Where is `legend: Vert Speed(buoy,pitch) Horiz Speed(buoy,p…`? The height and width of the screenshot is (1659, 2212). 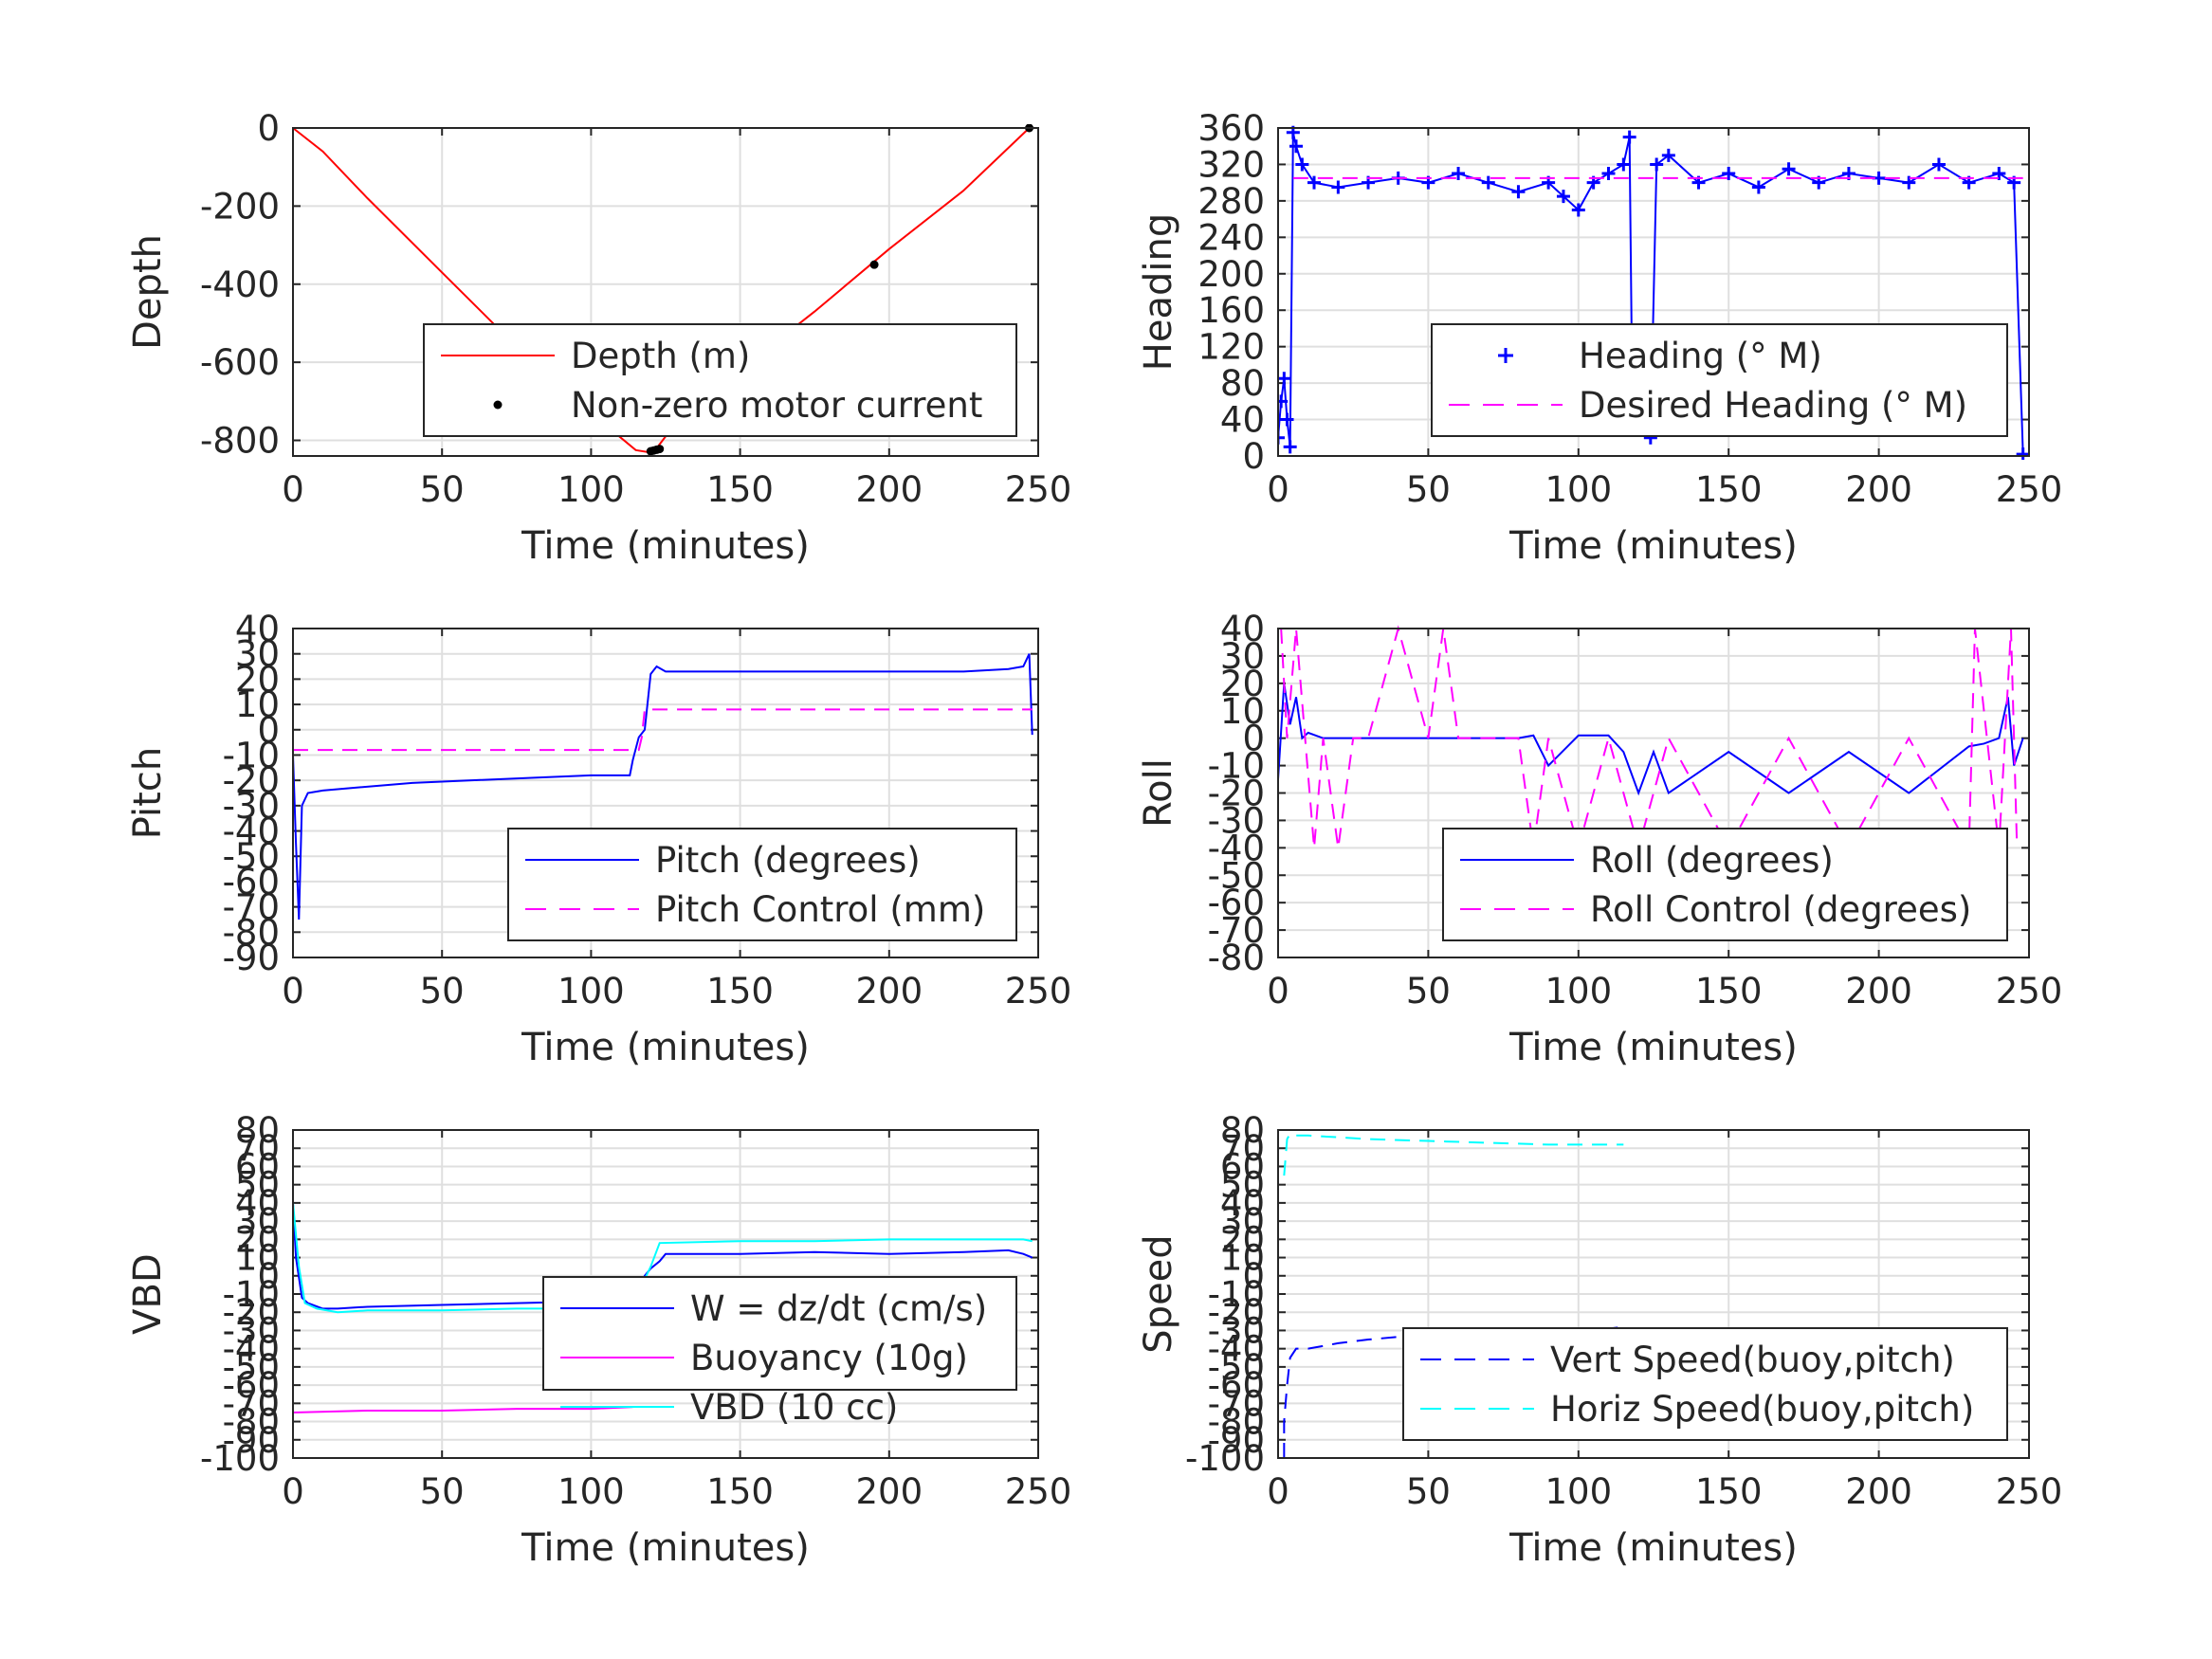 legend: Vert Speed(buoy,pitch) Horiz Speed(buoy,p… is located at coordinates (1705, 1384).